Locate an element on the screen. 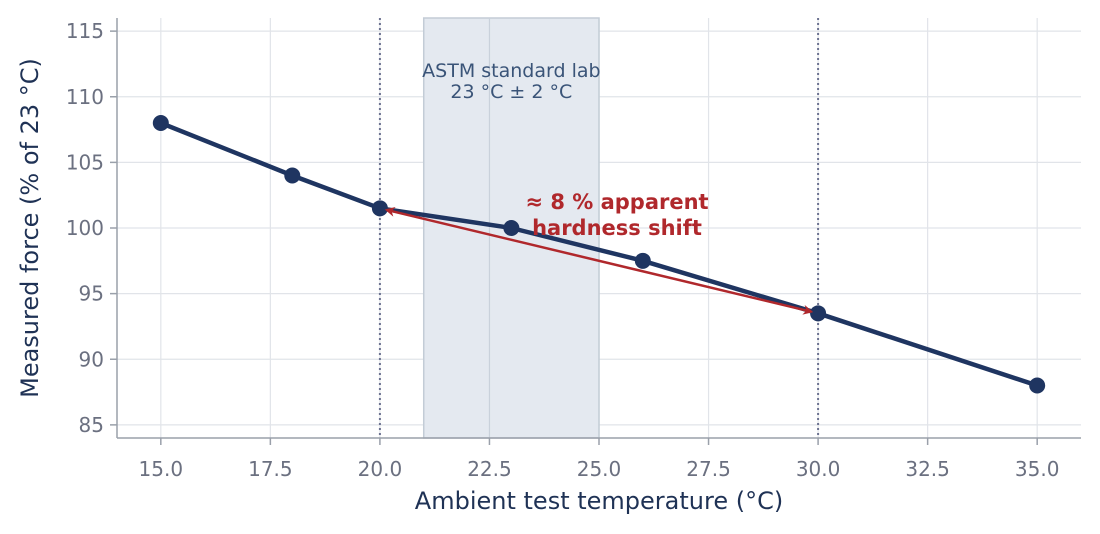 The height and width of the screenshot is (534, 1100). x-tick-label: 22.5 is located at coordinates (489, 469).